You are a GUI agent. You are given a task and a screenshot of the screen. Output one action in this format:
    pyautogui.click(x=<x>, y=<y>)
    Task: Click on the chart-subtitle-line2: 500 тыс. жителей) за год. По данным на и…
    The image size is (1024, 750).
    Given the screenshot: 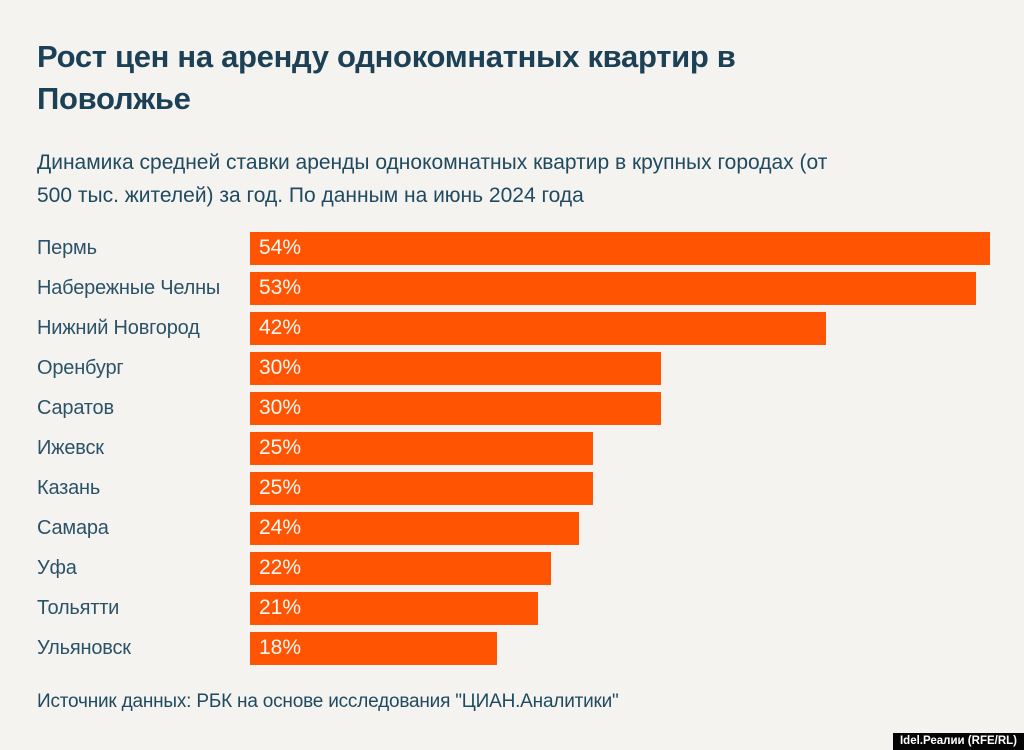 What is the action you would take?
    pyautogui.click(x=310, y=195)
    